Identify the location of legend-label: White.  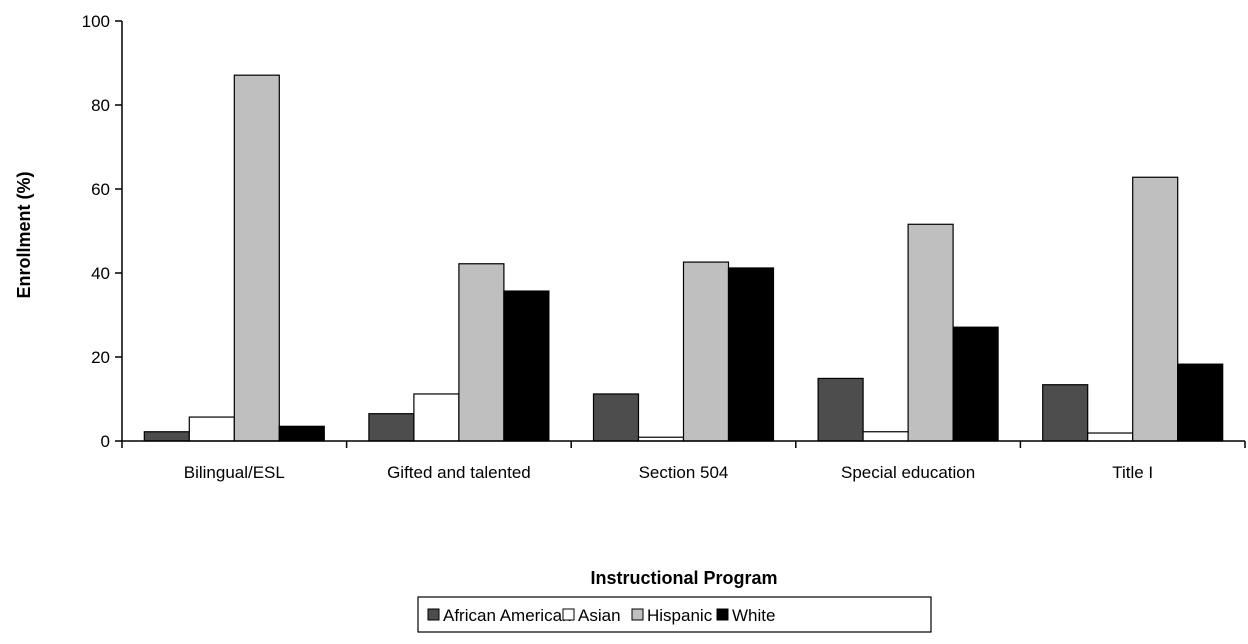
(753, 615).